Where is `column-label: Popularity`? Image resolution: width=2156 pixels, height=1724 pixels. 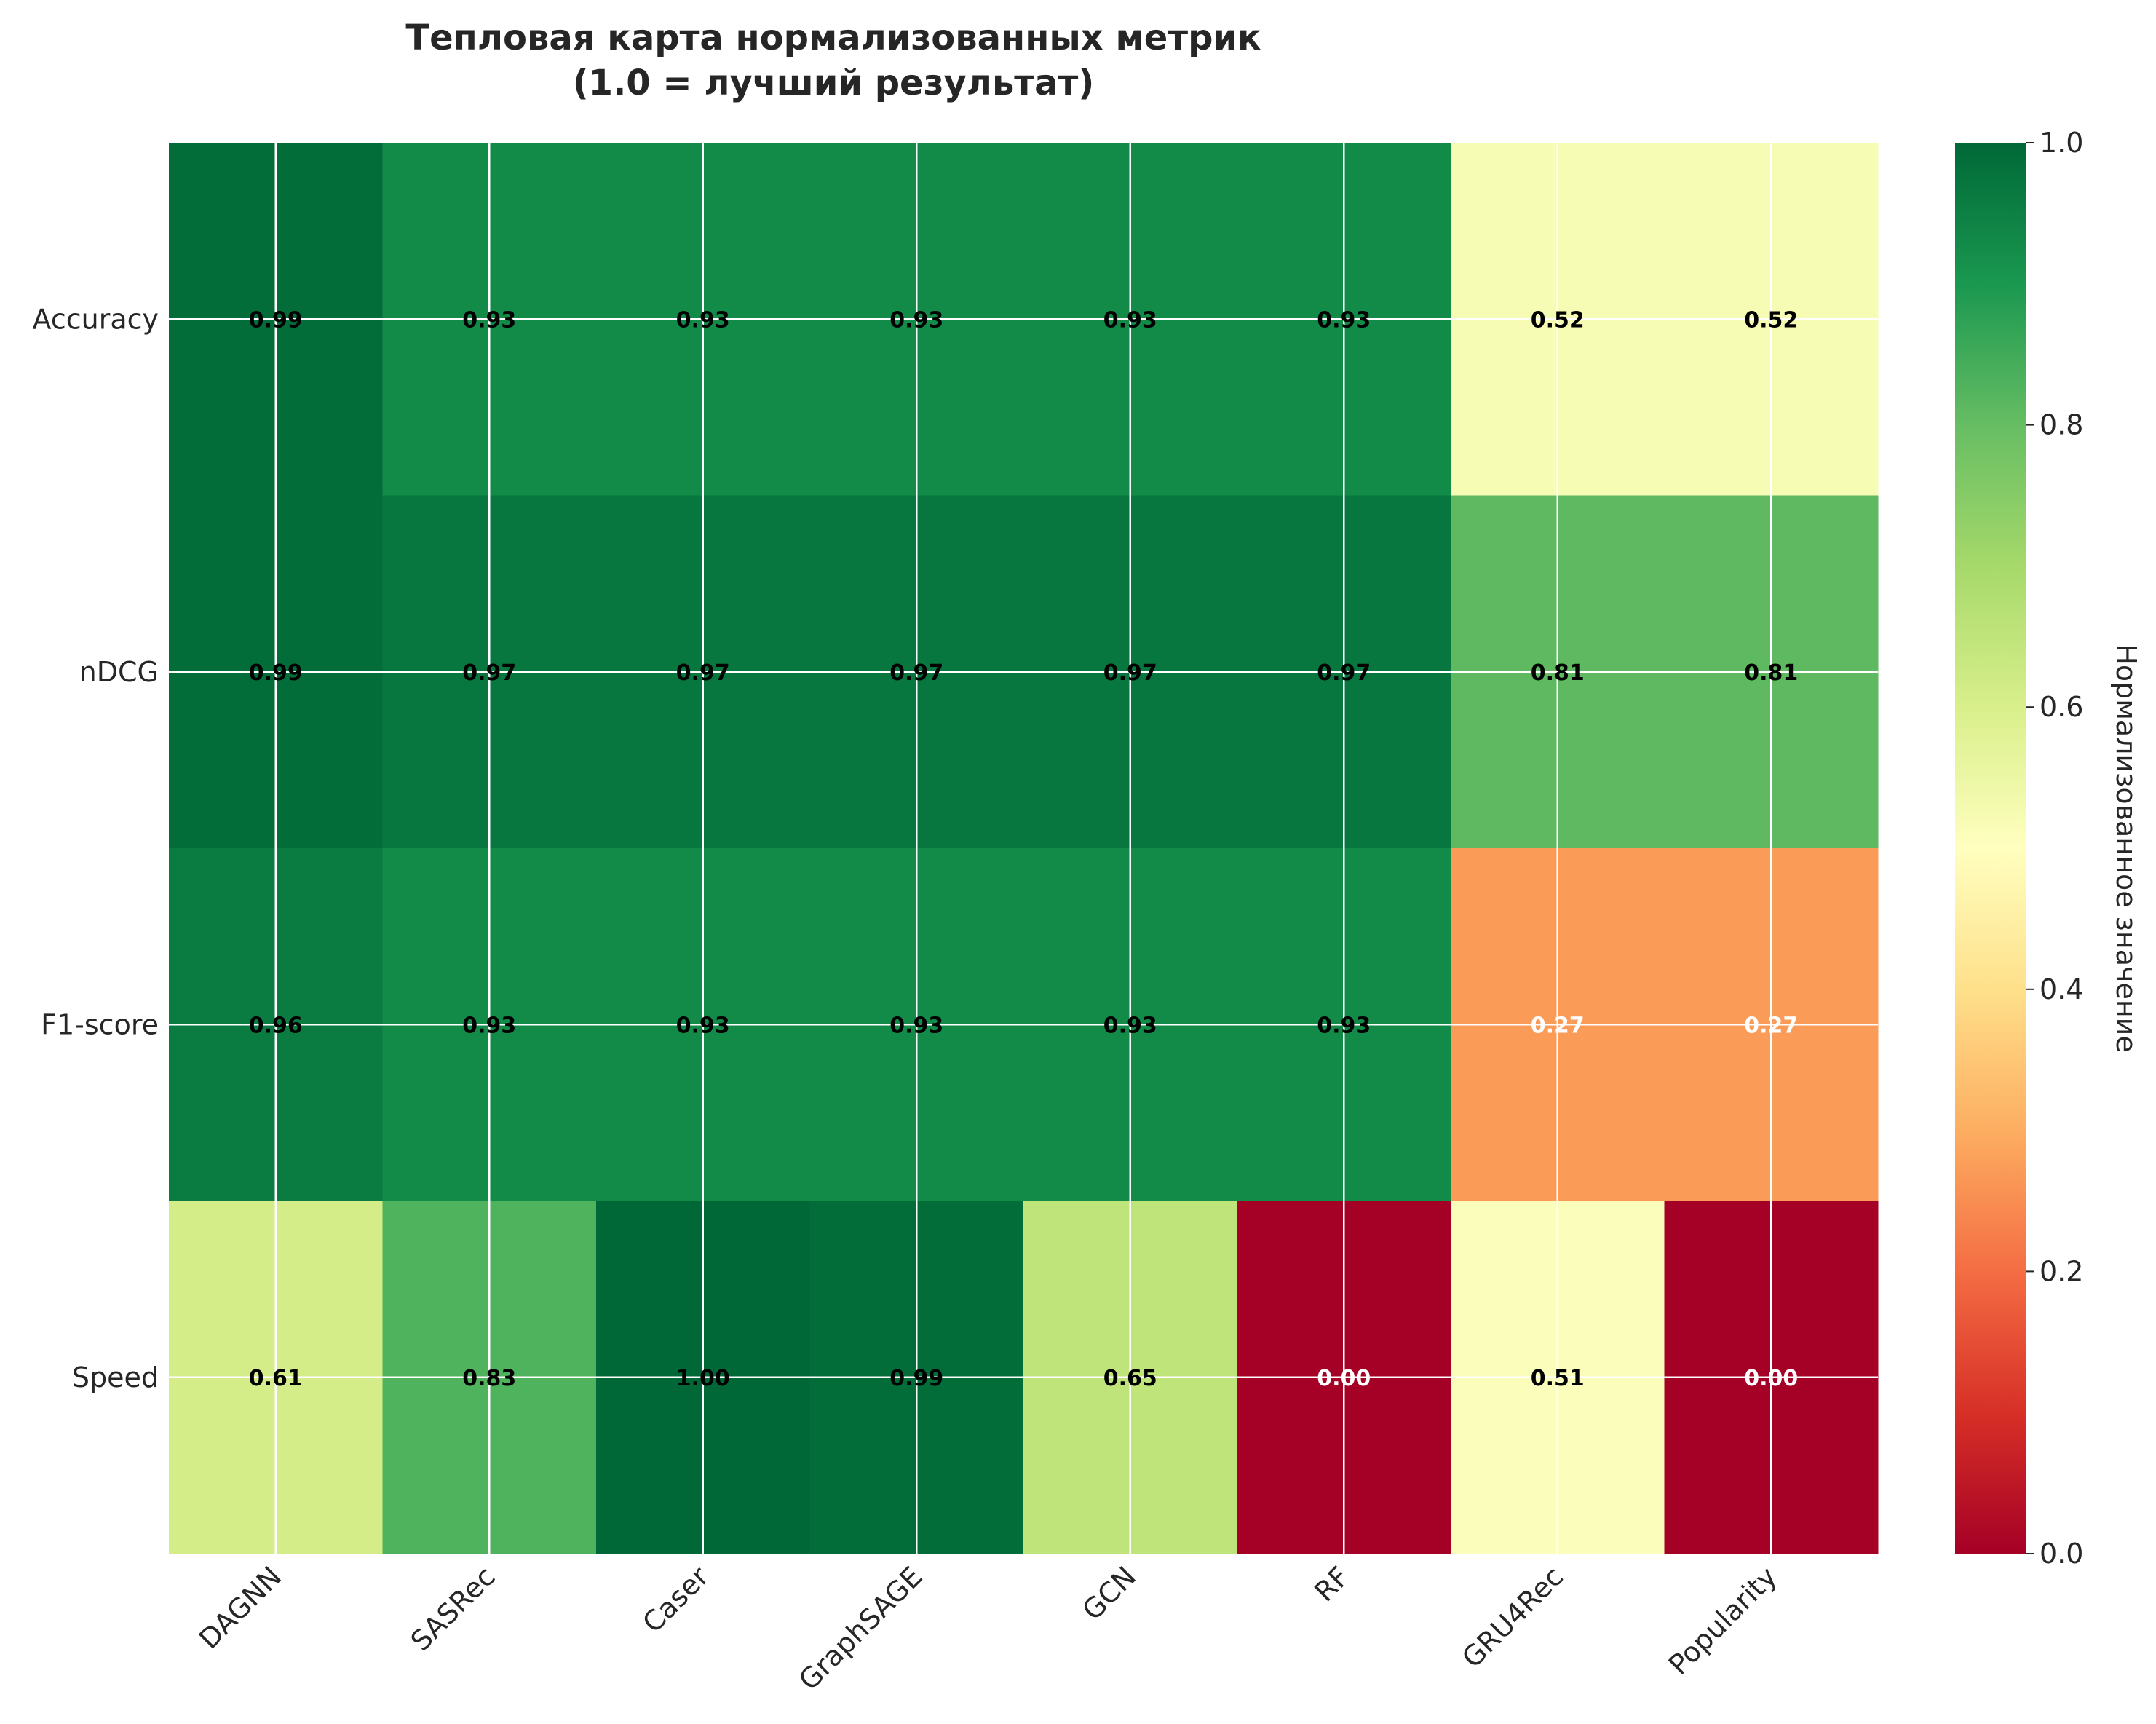
column-label: Popularity is located at coordinates (1722, 1620).